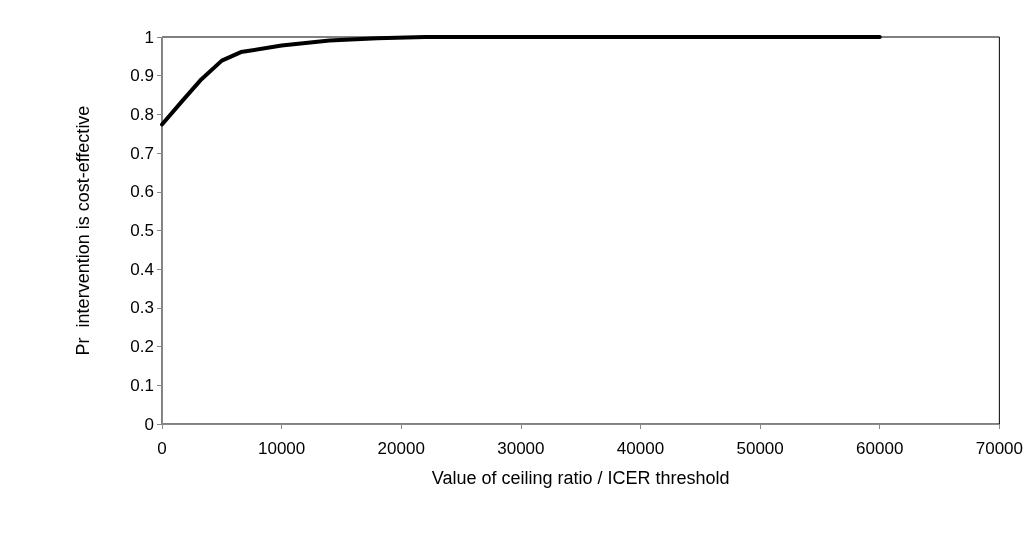 This screenshot has width=1026, height=541. I want to click on x-tick-label: 60000, so click(880, 448).